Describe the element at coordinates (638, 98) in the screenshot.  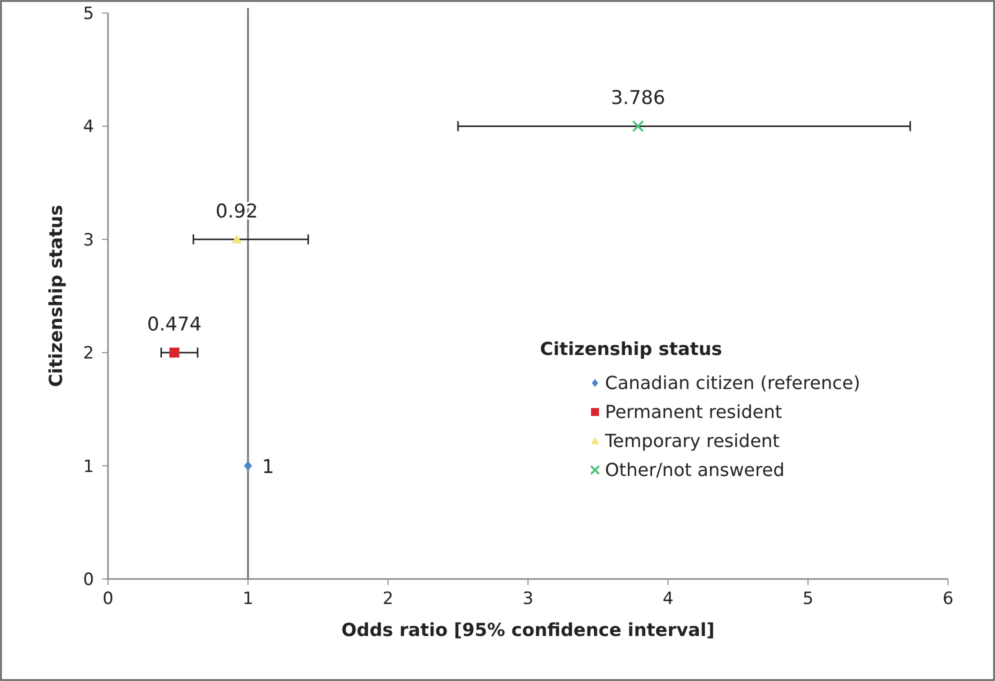
I see `annotation: 3.786` at that location.